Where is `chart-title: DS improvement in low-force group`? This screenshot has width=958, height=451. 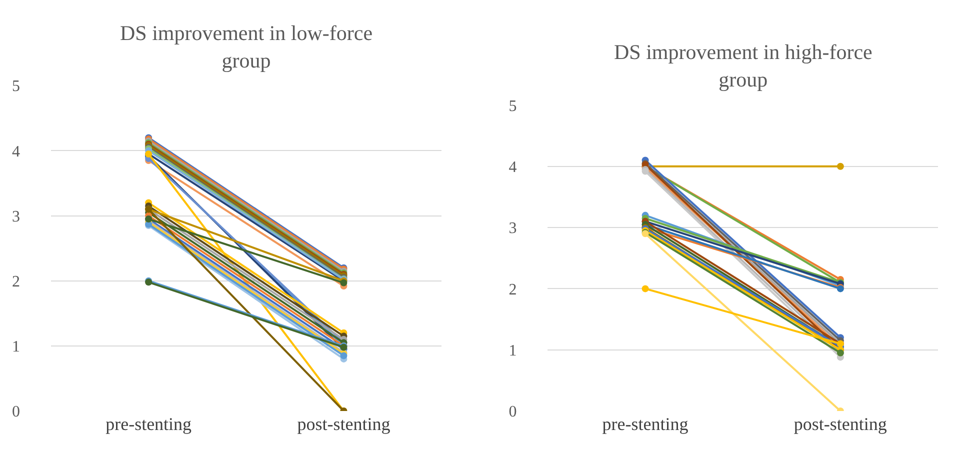 chart-title: DS improvement in low-force group is located at coordinates (246, 46).